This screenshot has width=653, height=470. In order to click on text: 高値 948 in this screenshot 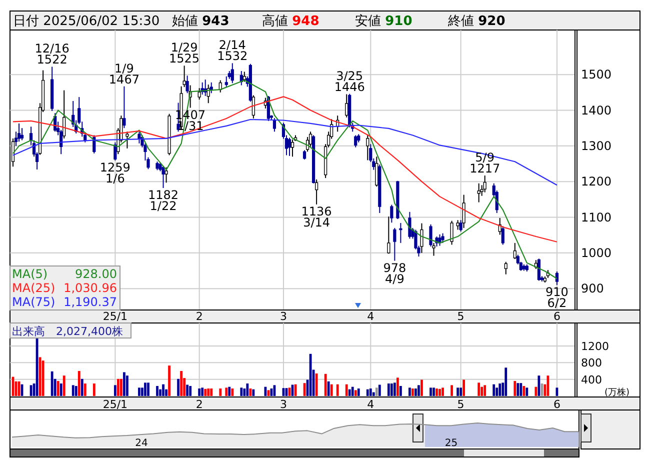, I will do `click(291, 21)`.